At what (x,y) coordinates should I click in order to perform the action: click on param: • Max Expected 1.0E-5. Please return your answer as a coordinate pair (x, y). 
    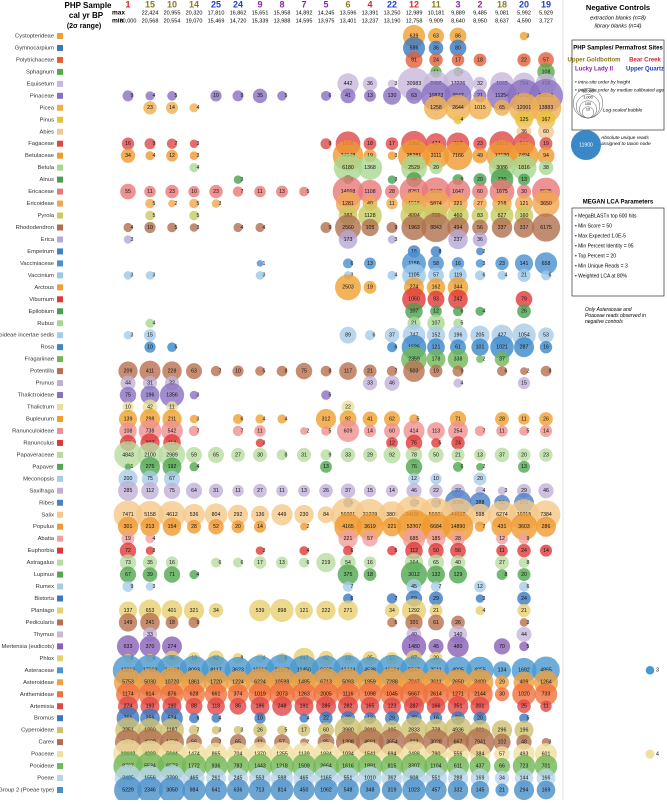
    Looking at the image, I should click on (600, 236).